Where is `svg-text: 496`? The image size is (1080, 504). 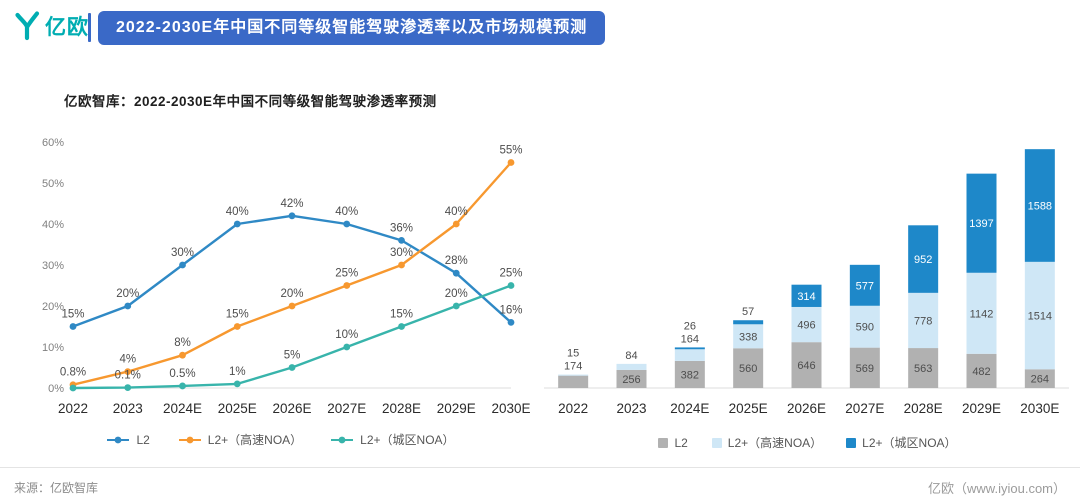 svg-text: 496 is located at coordinates (806, 326).